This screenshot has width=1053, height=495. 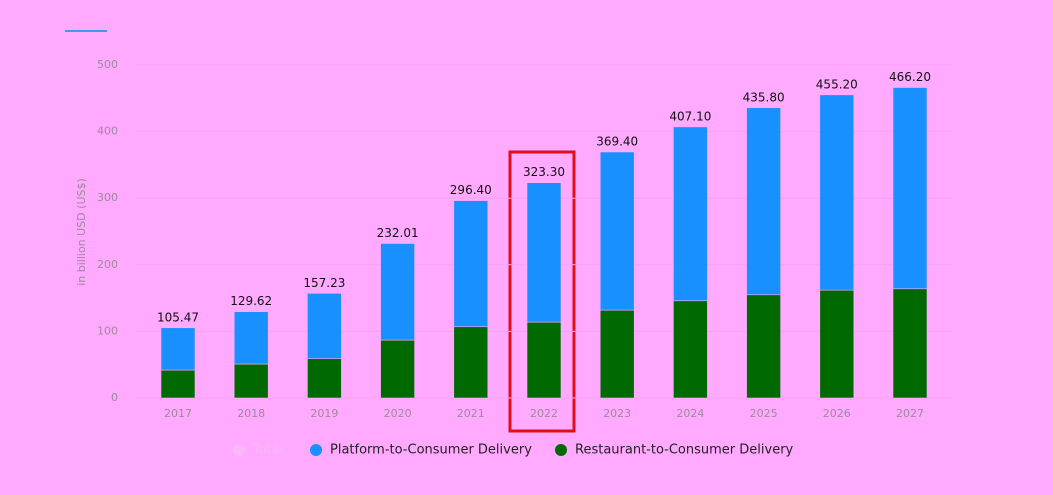 What do you see at coordinates (251, 413) in the screenshot?
I see `x-tick-label: 2018` at bounding box center [251, 413].